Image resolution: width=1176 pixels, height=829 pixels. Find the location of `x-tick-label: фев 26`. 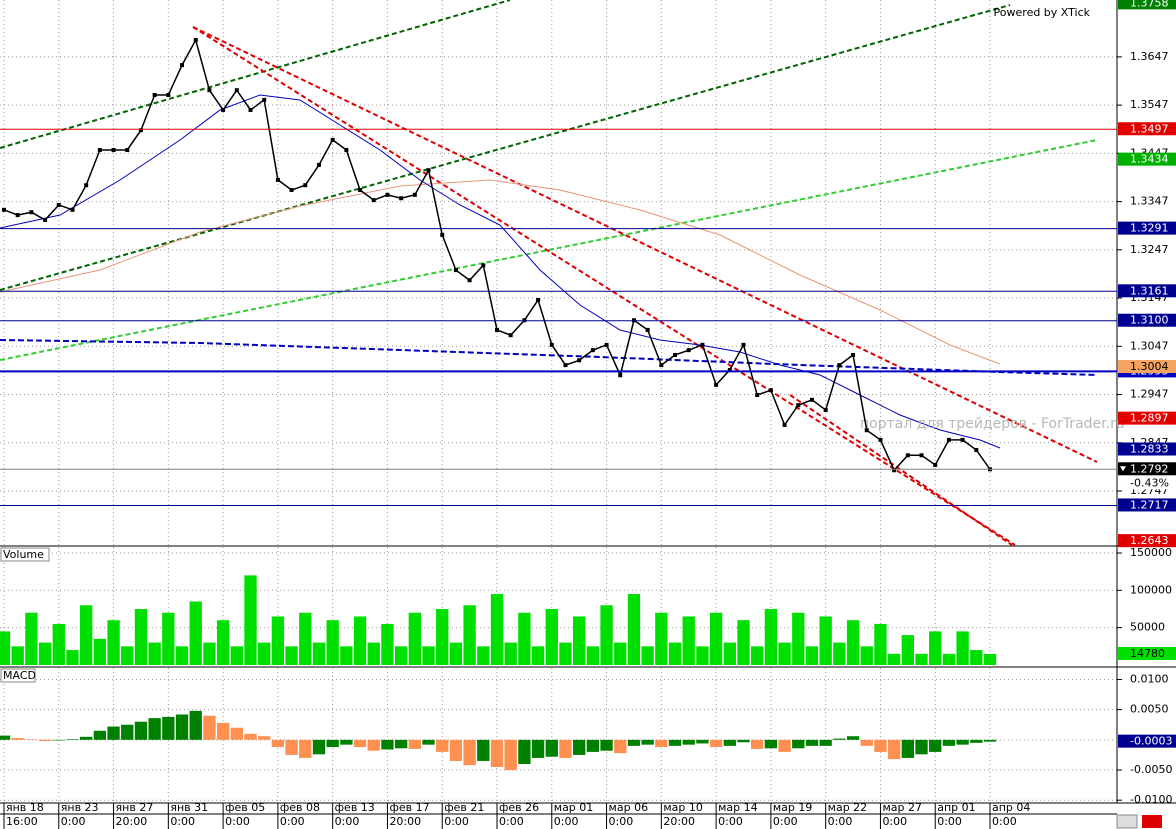

x-tick-label: фев 26 is located at coordinates (519, 807).